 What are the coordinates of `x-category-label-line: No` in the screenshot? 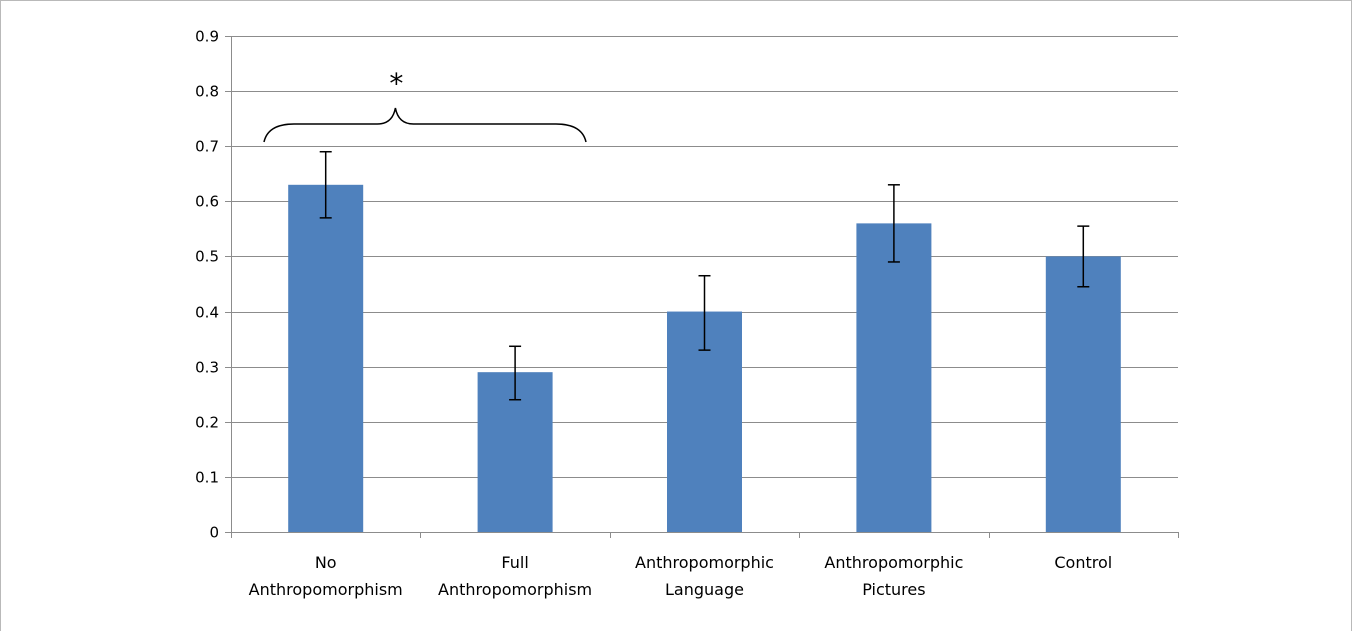 It's located at (326, 562).